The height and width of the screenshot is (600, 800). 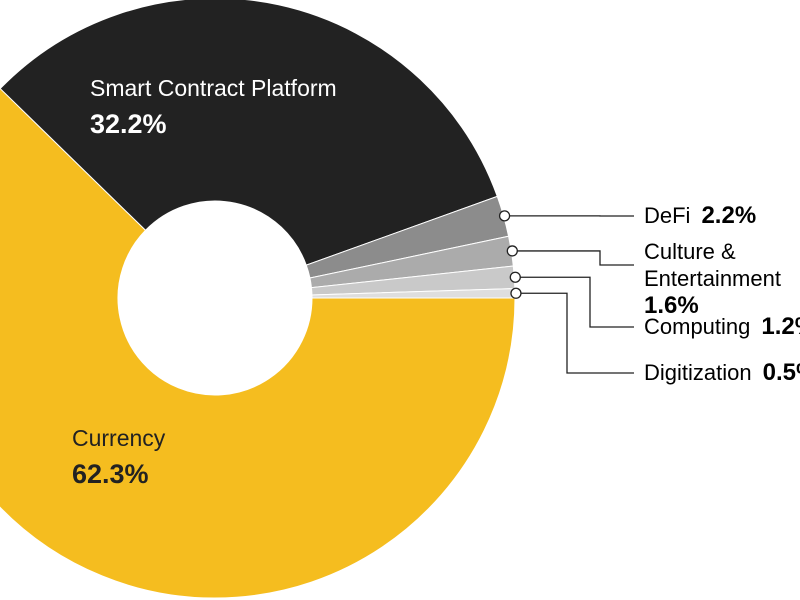 I want to click on value-label: 32.2%, so click(x=128, y=124).